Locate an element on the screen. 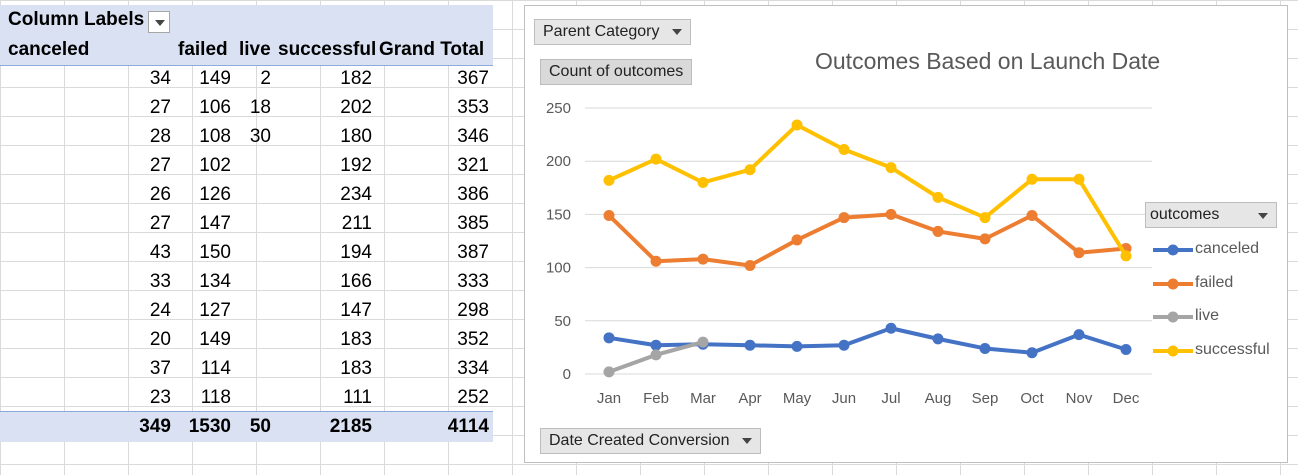  cell-successful: 194 is located at coordinates (356, 252).